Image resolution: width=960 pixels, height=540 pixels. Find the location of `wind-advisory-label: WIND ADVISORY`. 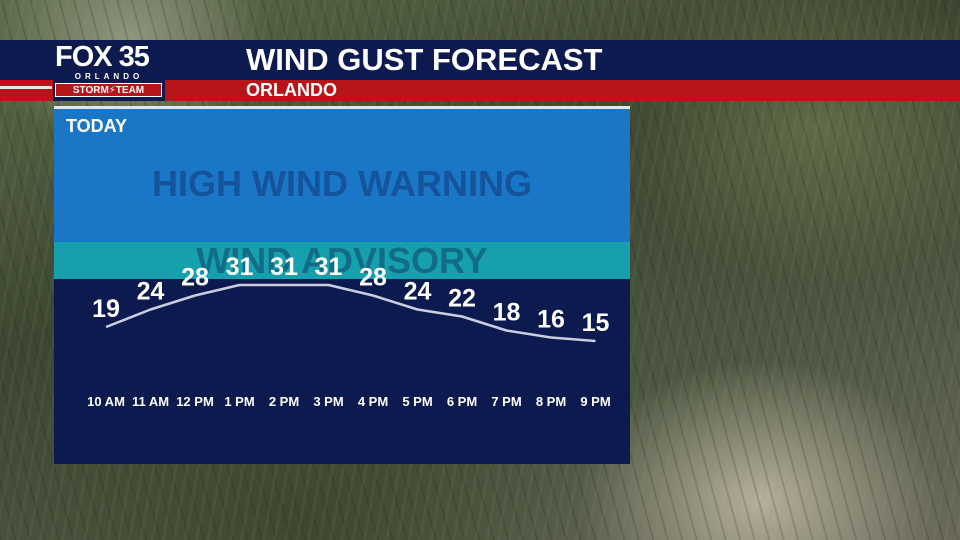

wind-advisory-label: WIND ADVISORY is located at coordinates (342, 260).